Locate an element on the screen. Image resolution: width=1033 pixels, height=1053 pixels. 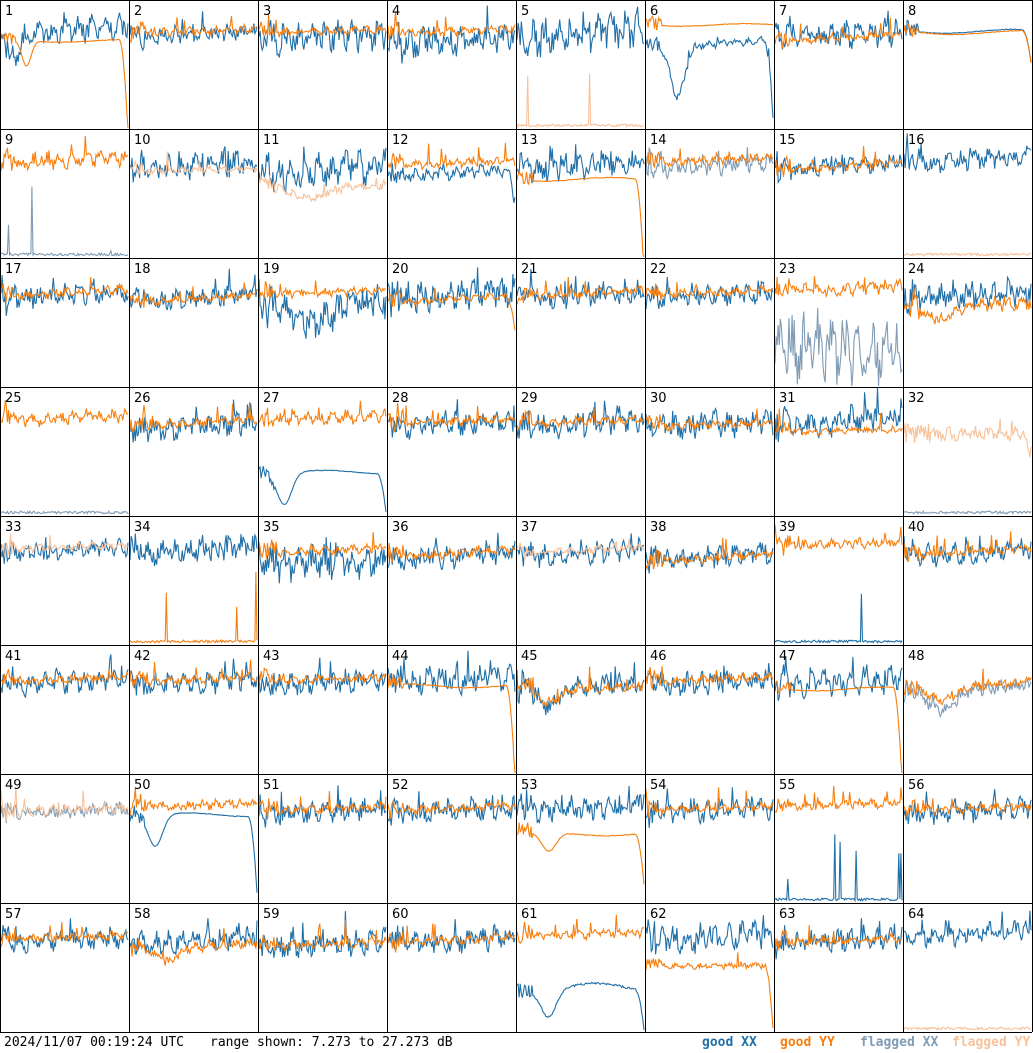
panel-label-59: 59 is located at coordinates (271, 914).